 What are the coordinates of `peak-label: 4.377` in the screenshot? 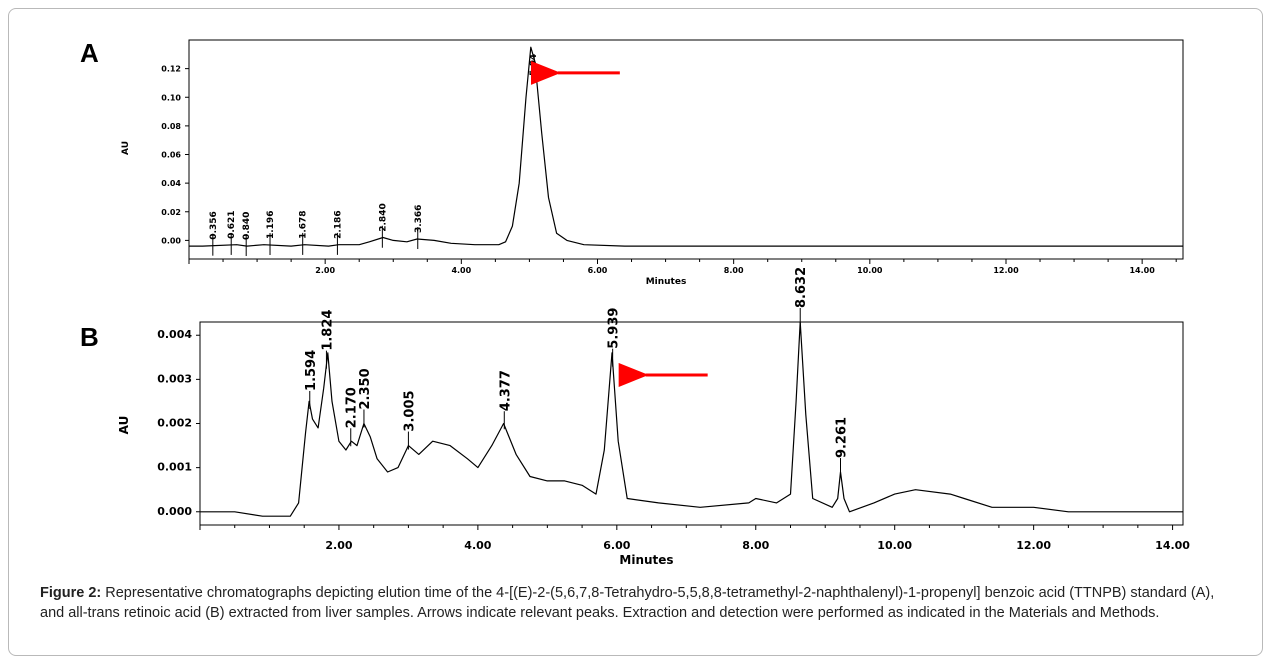 It's located at (505, 390).